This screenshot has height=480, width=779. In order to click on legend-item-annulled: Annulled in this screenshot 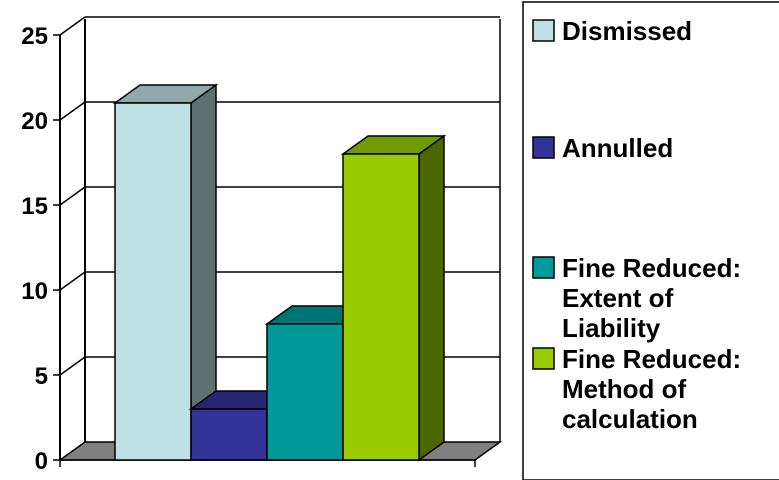, I will do `click(602, 148)`.